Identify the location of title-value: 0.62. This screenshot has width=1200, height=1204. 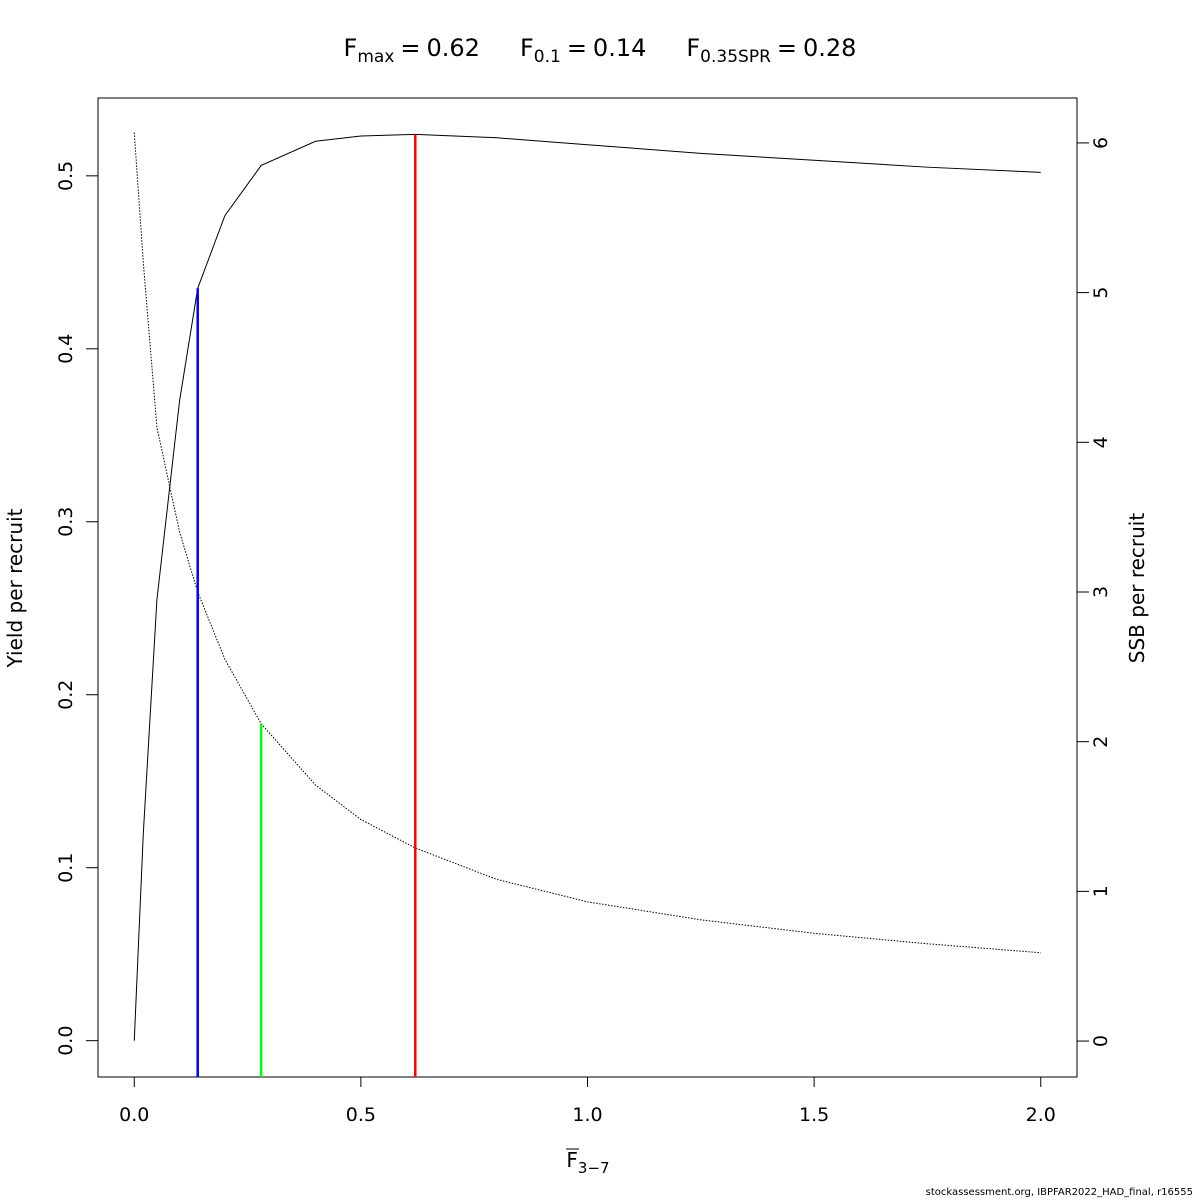
(453, 48).